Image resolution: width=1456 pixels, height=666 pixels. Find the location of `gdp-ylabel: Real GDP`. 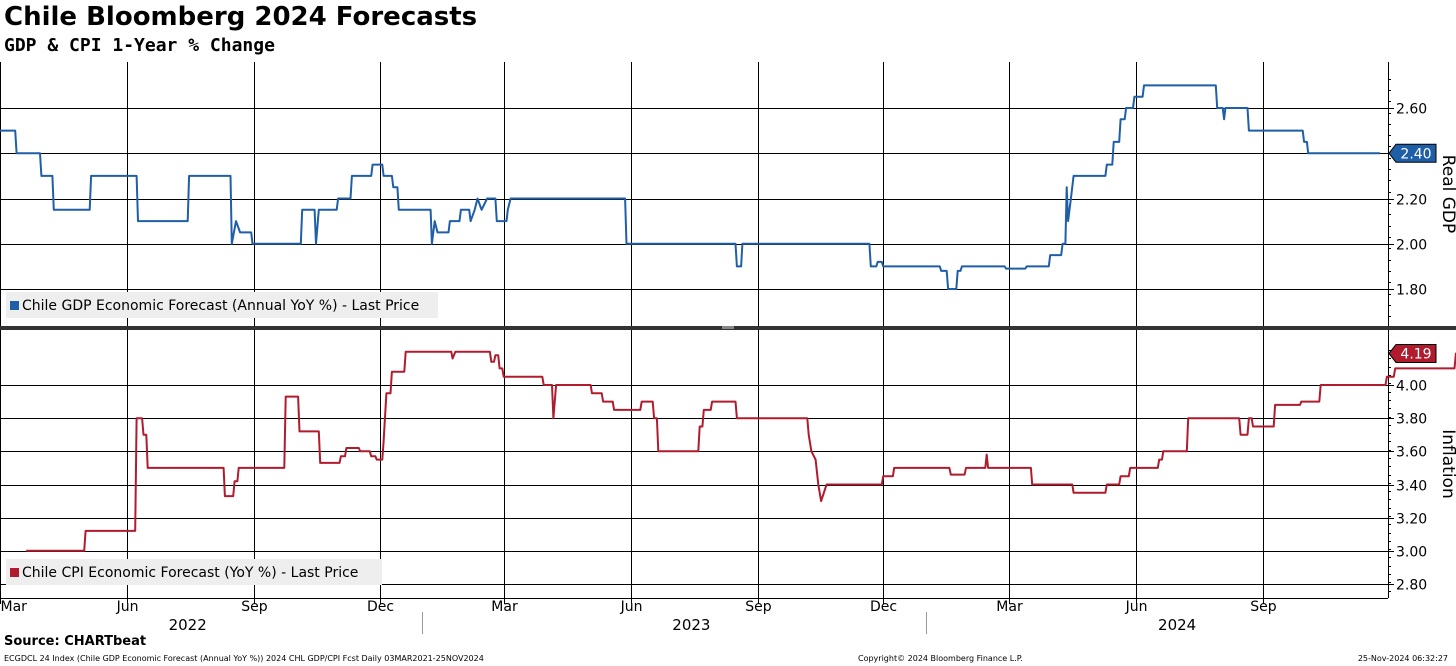

gdp-ylabel: Real GDP is located at coordinates (1447, 194).